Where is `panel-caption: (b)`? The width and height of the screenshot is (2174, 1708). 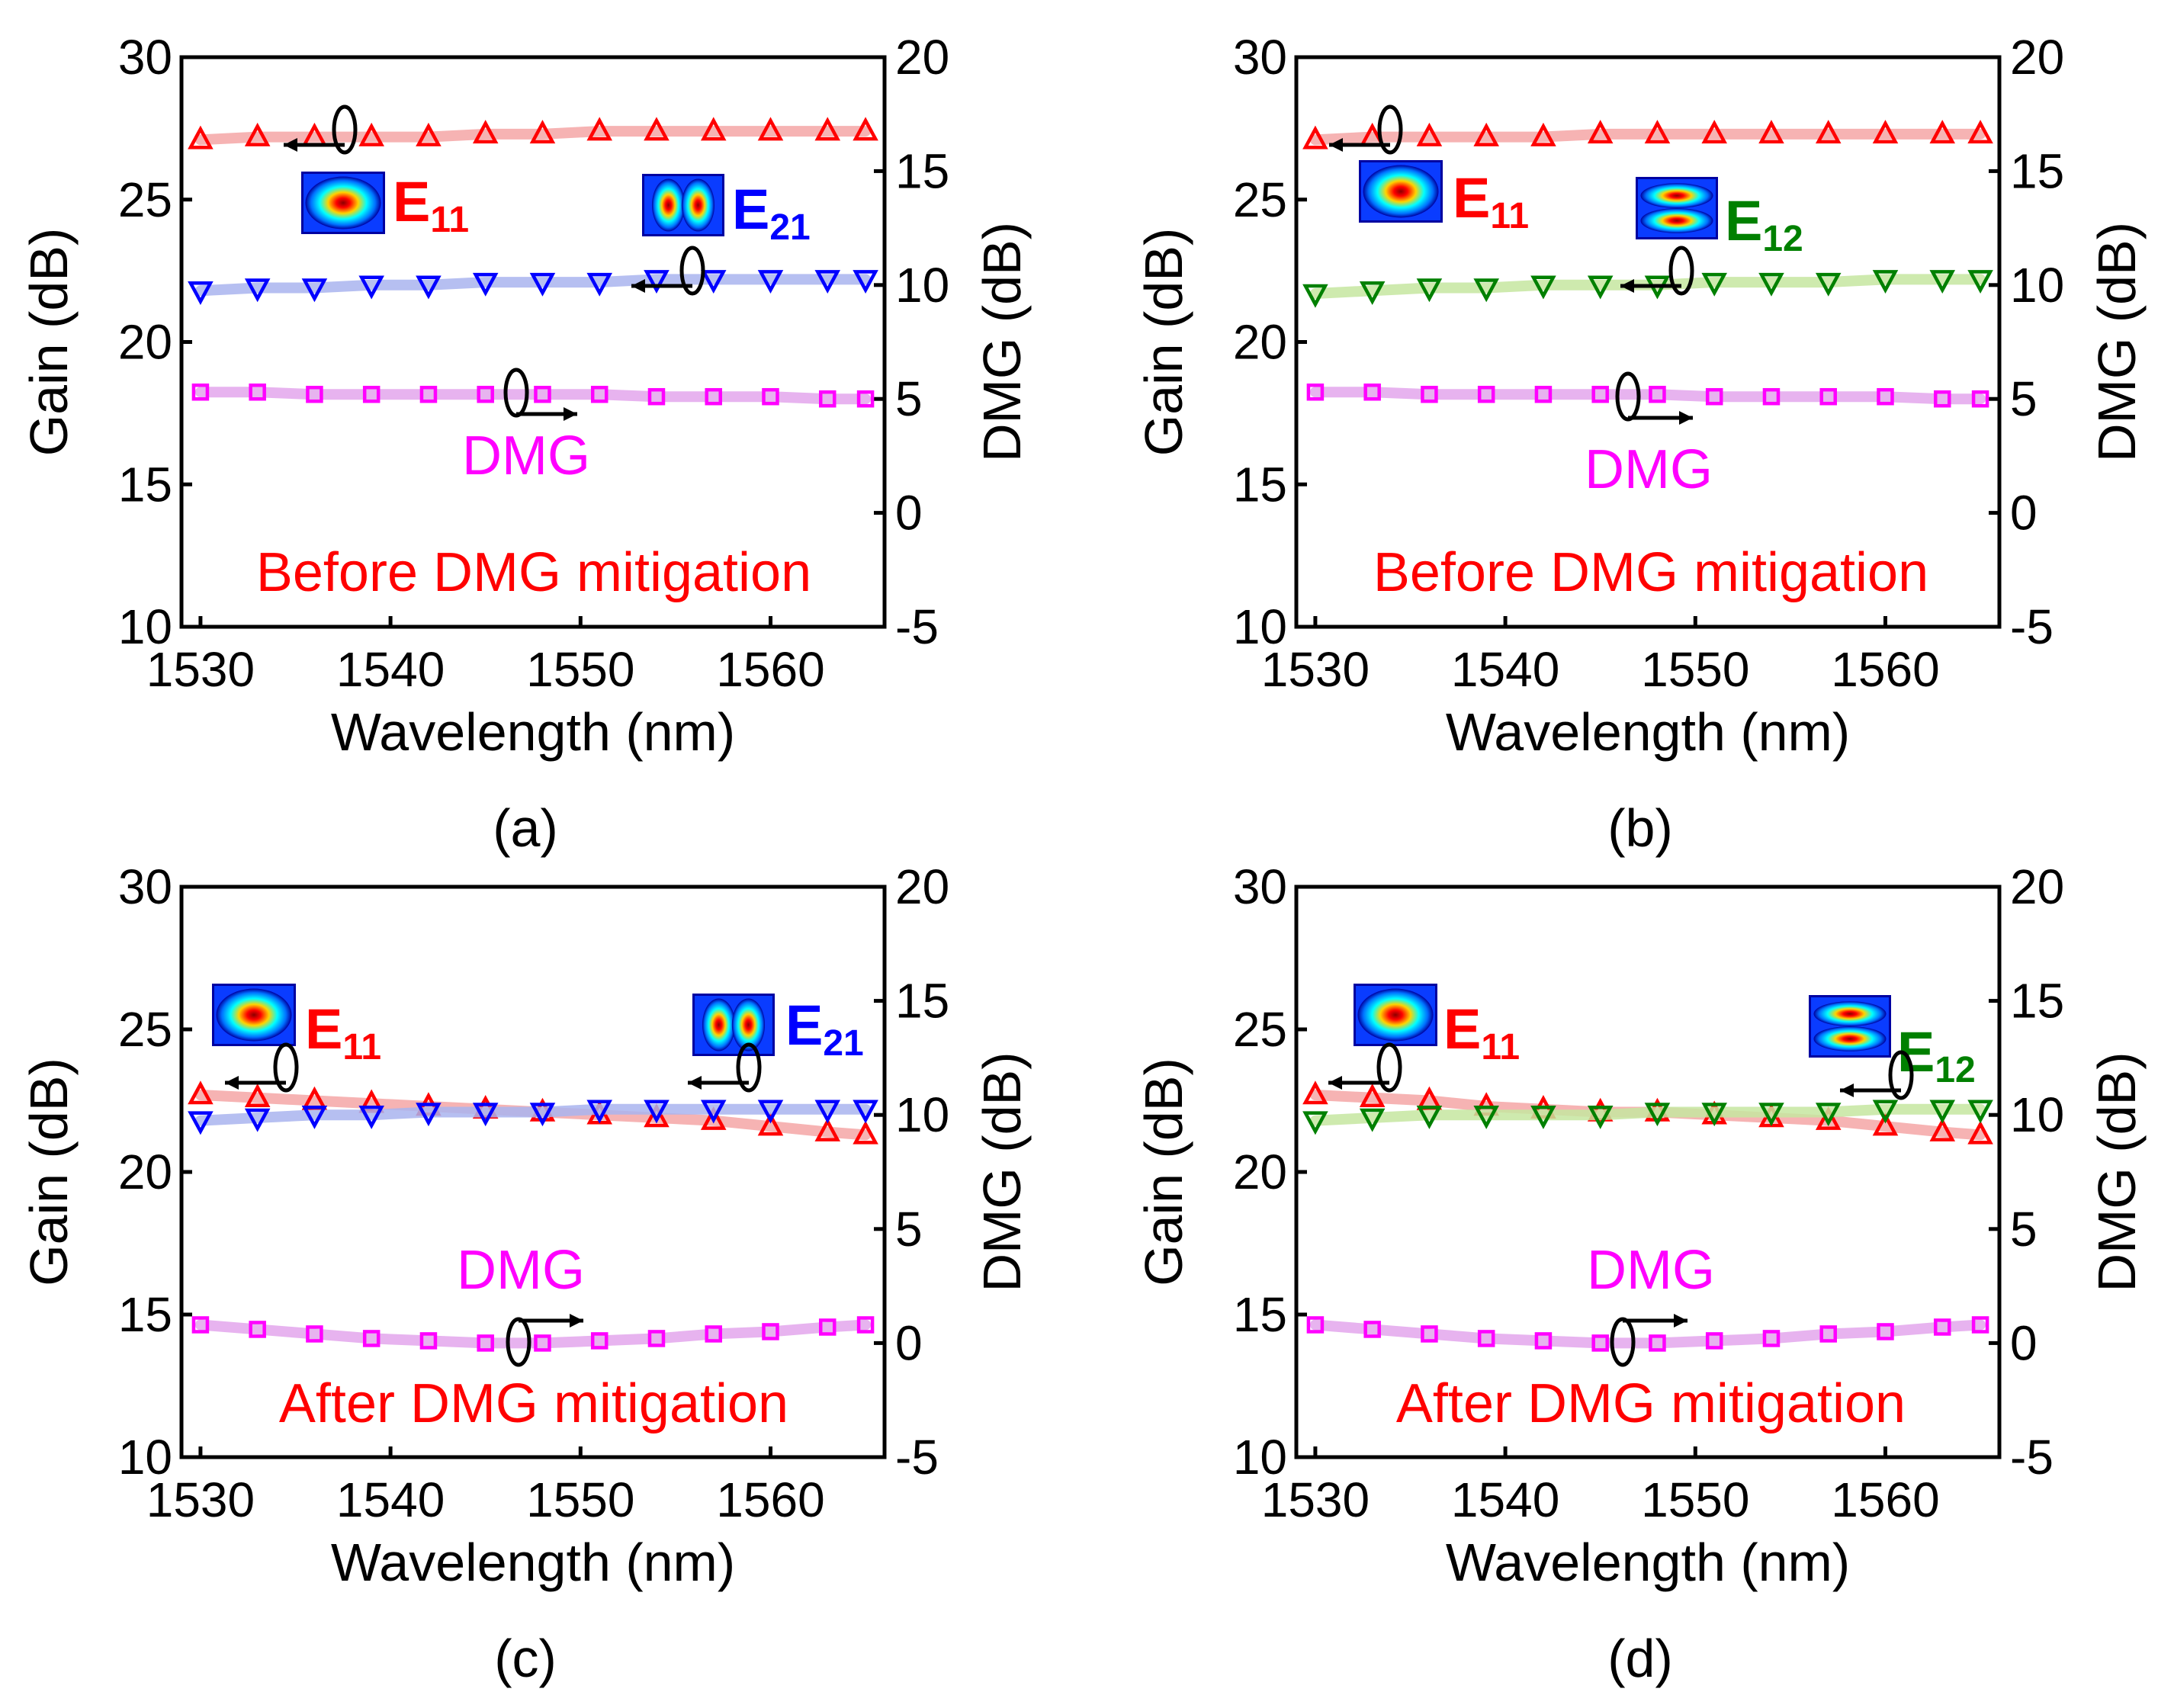
panel-caption: (b) is located at coordinates (1640, 828).